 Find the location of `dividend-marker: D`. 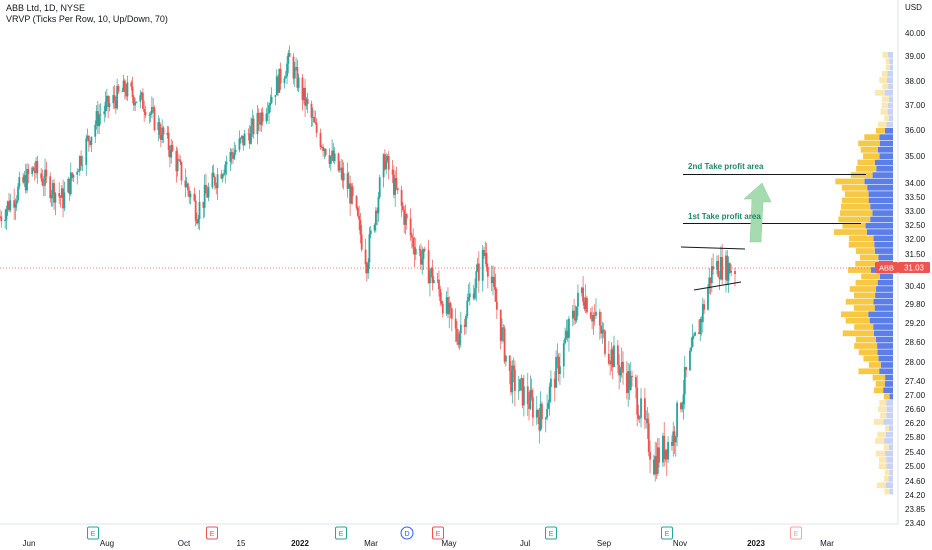

dividend-marker: D is located at coordinates (407, 533).